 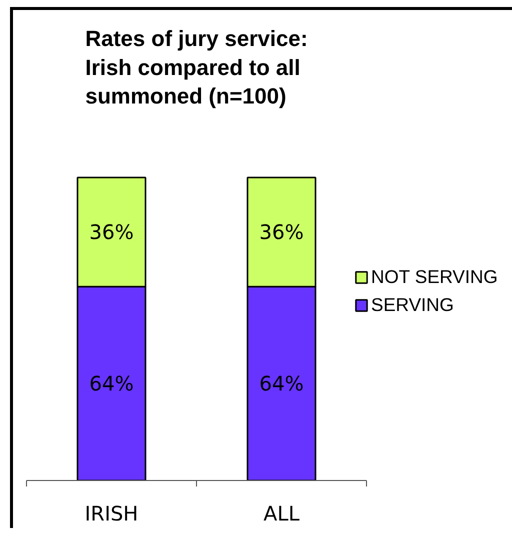 I want to click on legend-label: NOT SERVING, so click(x=434, y=277).